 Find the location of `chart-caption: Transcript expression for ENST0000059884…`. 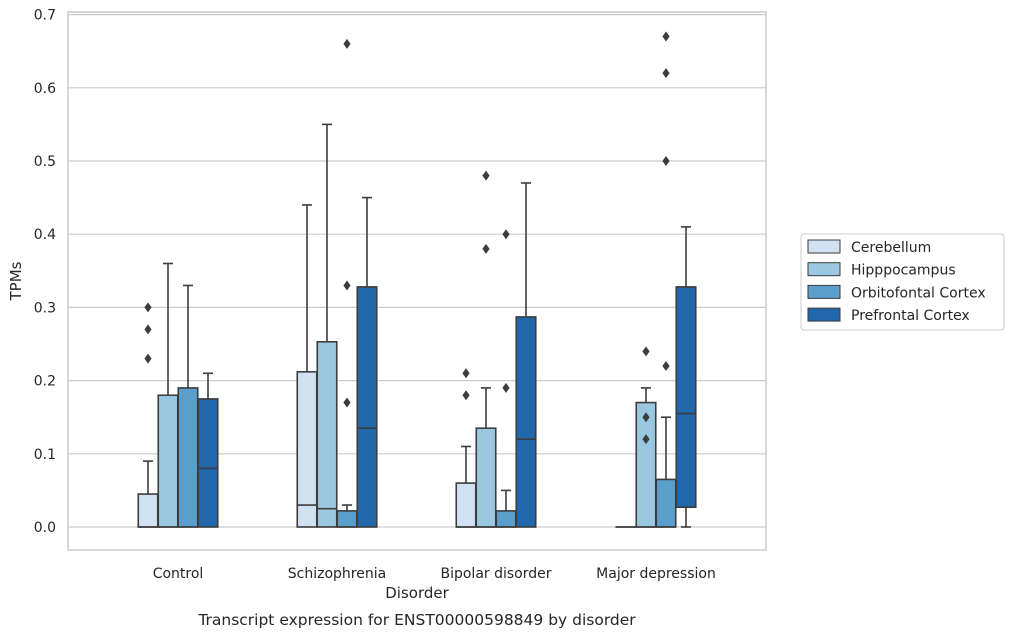

chart-caption: Transcript expression for ENST0000059884… is located at coordinates (416, 620).